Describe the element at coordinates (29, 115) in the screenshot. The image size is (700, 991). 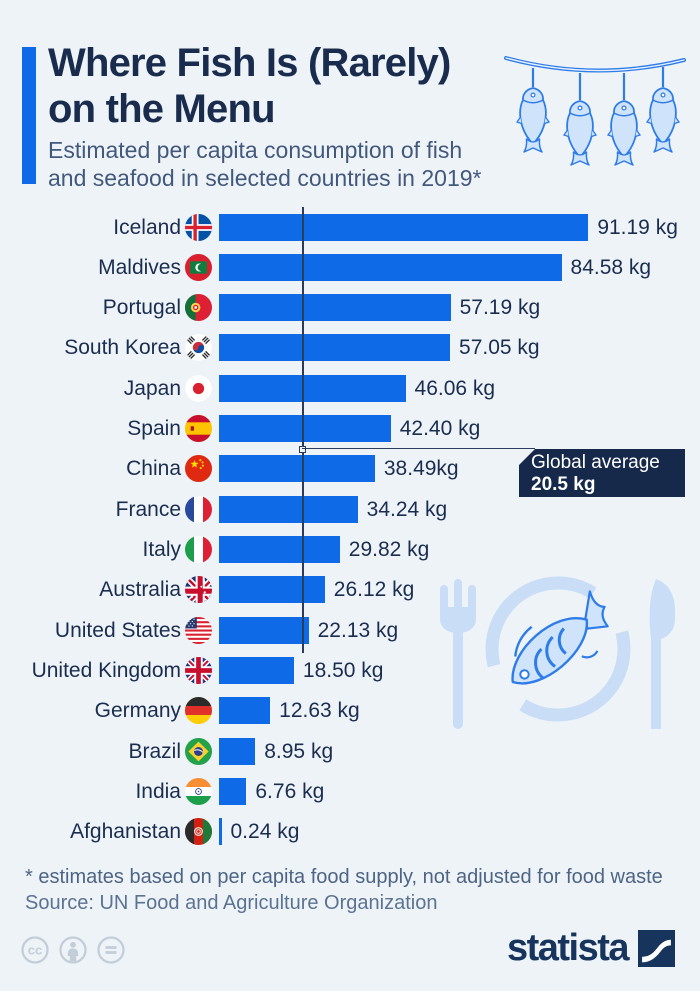
I see `title-accent-bar` at that location.